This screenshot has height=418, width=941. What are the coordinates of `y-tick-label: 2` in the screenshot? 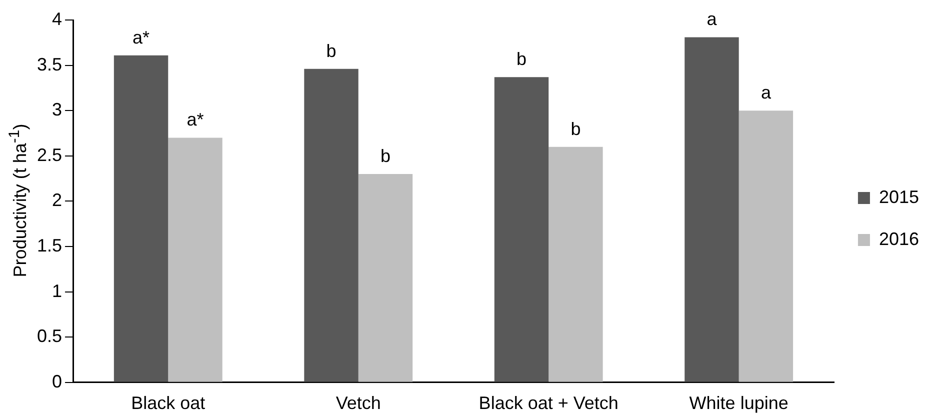 It's located at (57, 200).